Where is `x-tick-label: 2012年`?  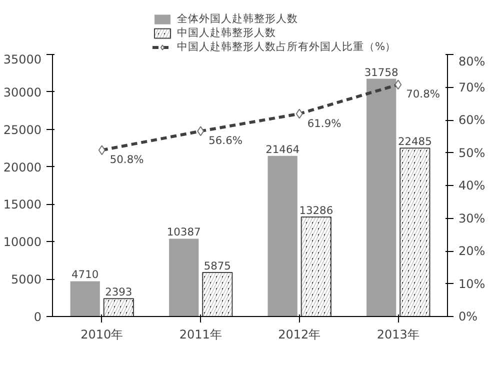 x-tick-label: 2012年 is located at coordinates (299, 335).